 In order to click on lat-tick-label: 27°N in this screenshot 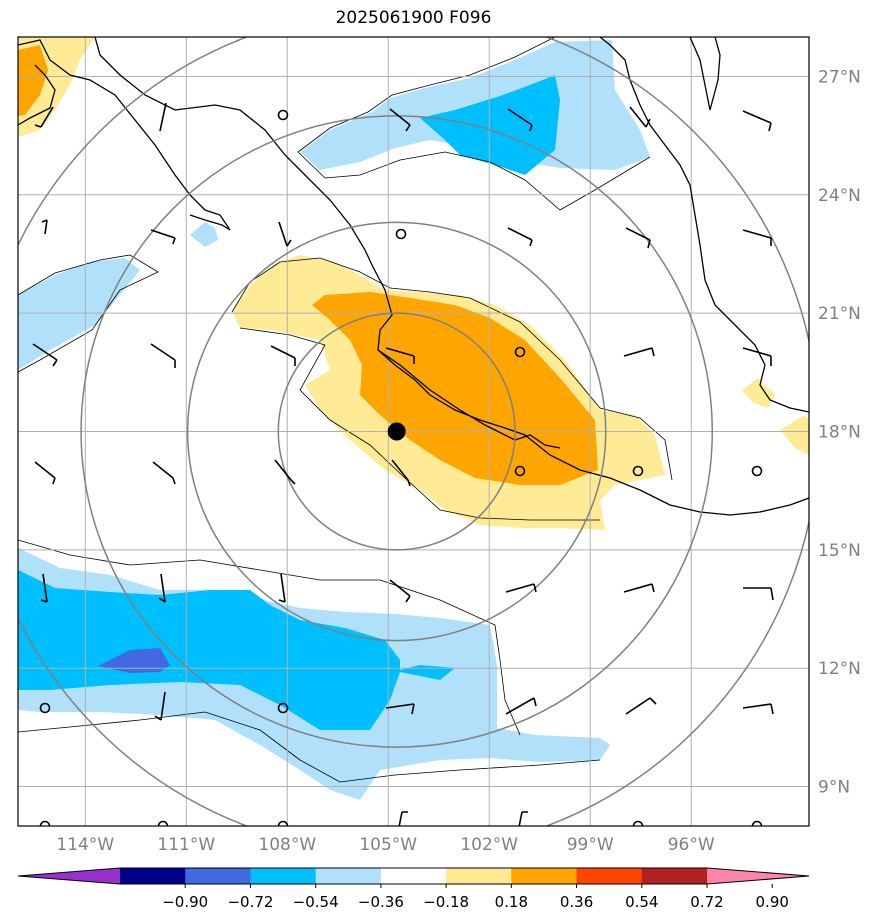, I will do `click(839, 77)`.